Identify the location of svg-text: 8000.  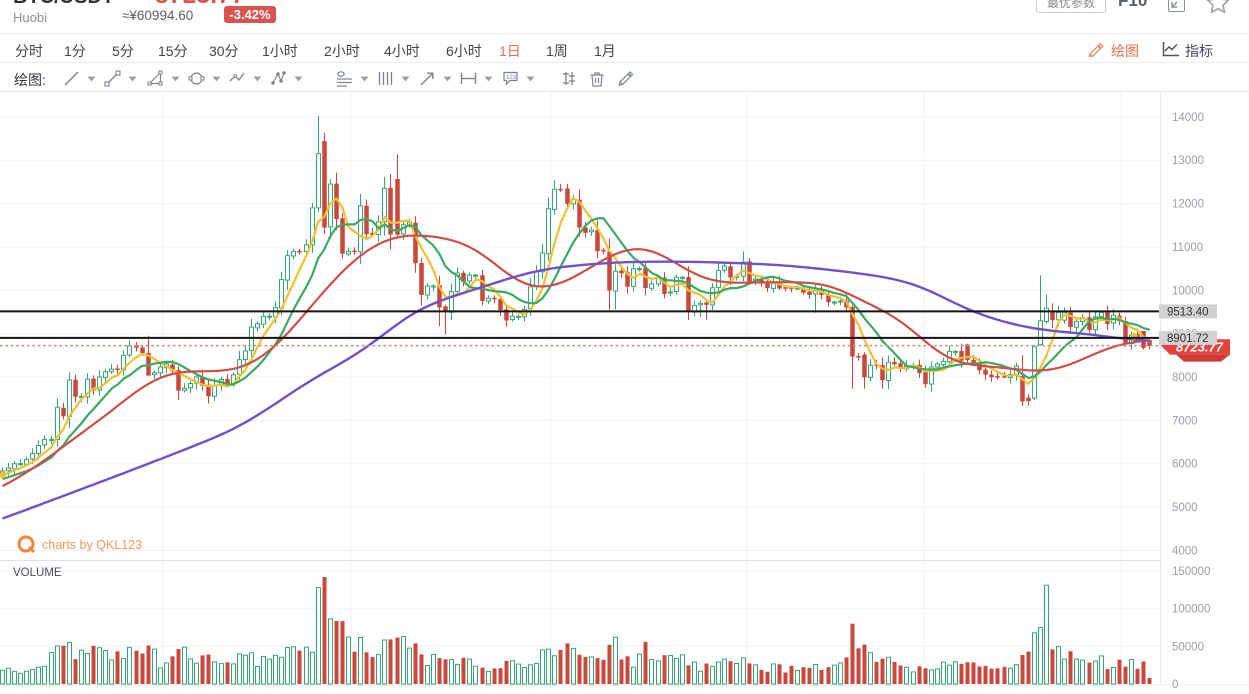
(1185, 378).